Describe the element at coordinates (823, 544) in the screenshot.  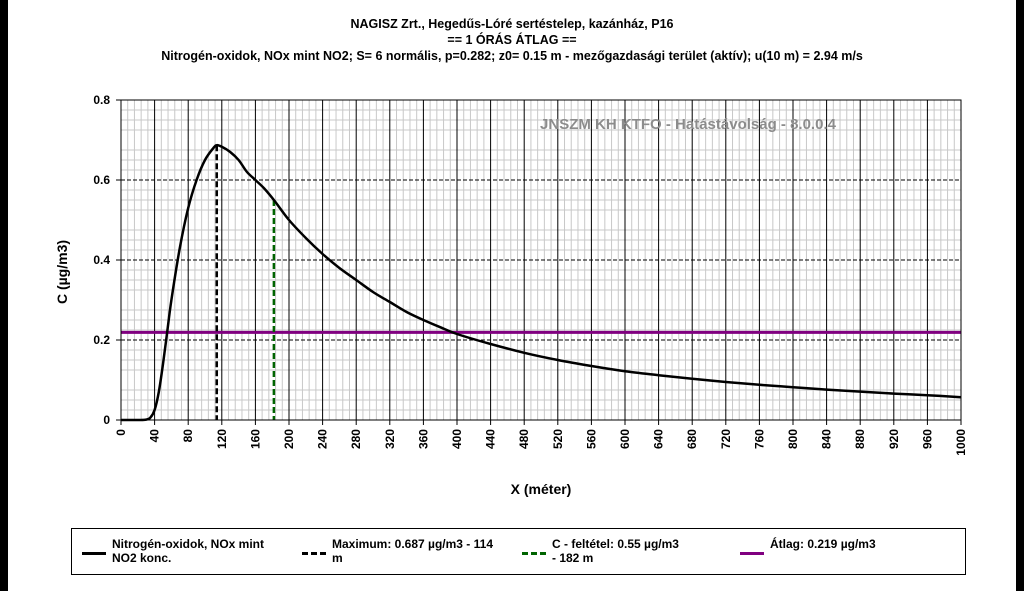
I see `legend-label-average: Átlag: 0.219 µg/m3` at that location.